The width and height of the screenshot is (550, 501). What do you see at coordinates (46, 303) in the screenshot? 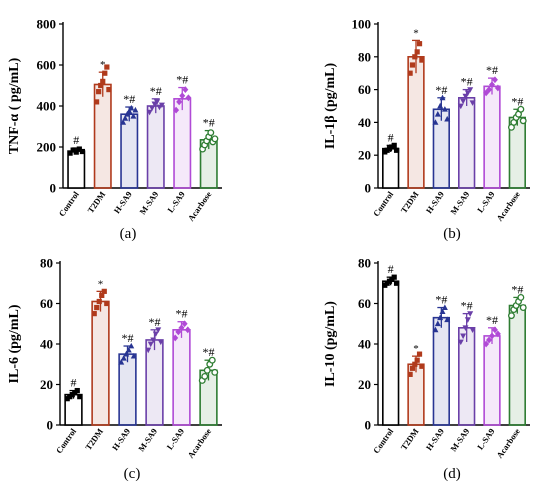
I see `y-tick-label: 60` at bounding box center [46, 303].